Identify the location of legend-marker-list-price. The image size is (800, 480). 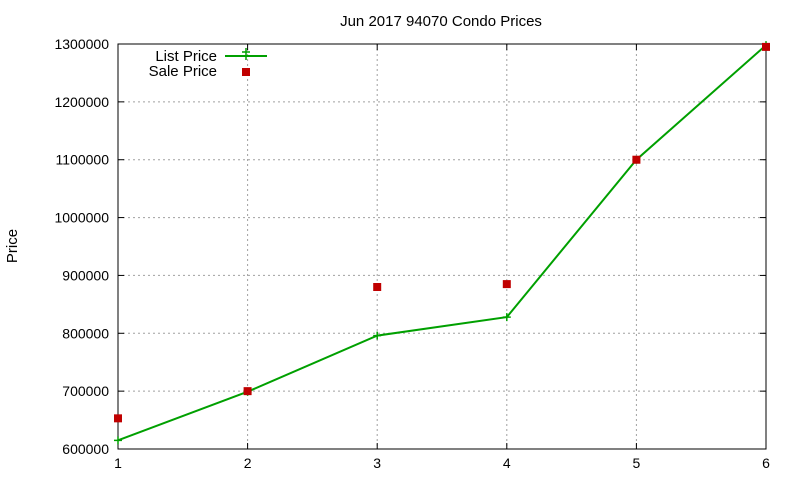
(246, 54).